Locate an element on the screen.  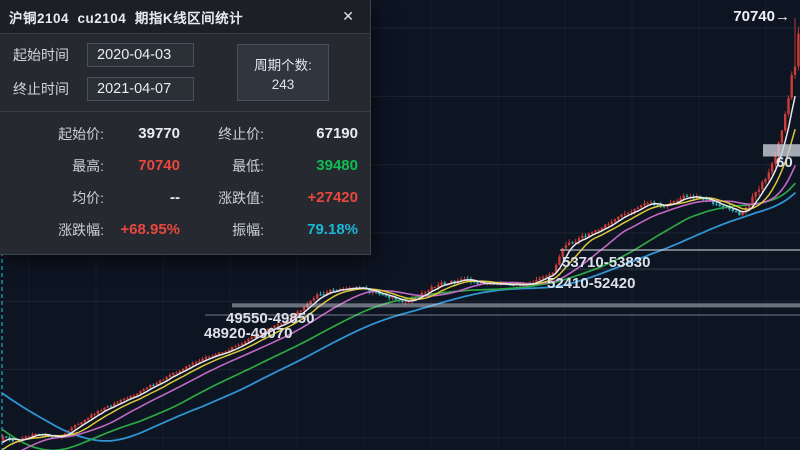
gap-label: 48920-49070 is located at coordinates (248, 333).